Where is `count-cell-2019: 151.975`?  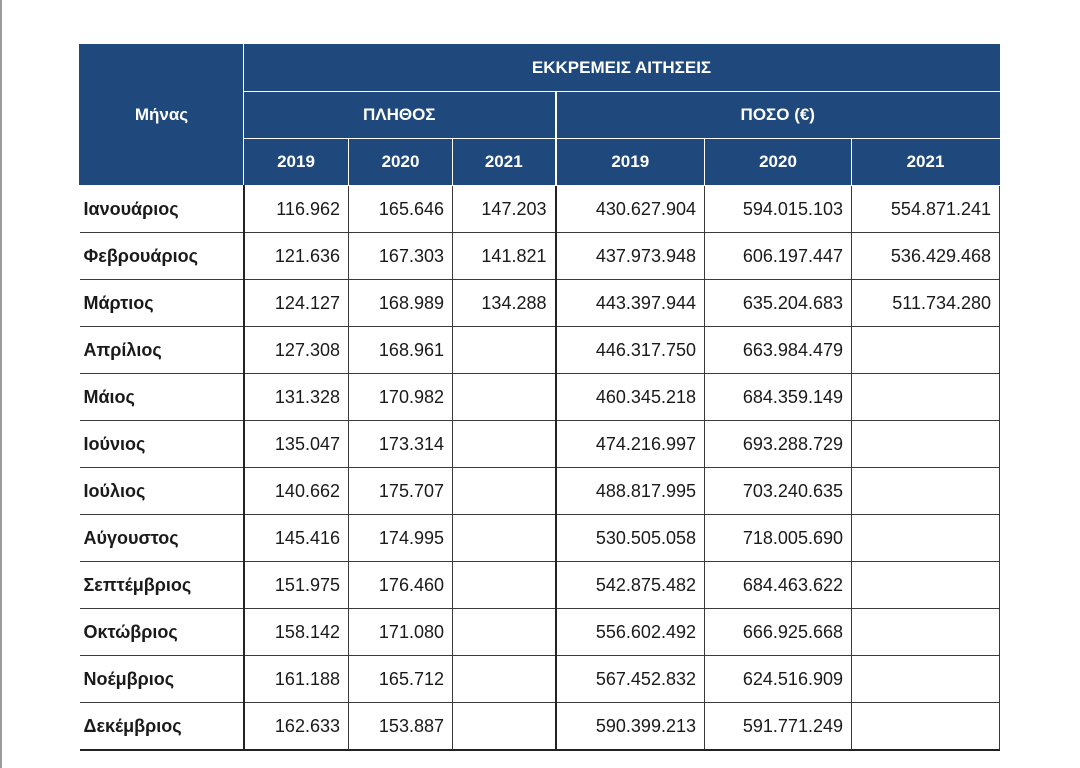 count-cell-2019: 151.975 is located at coordinates (296, 585).